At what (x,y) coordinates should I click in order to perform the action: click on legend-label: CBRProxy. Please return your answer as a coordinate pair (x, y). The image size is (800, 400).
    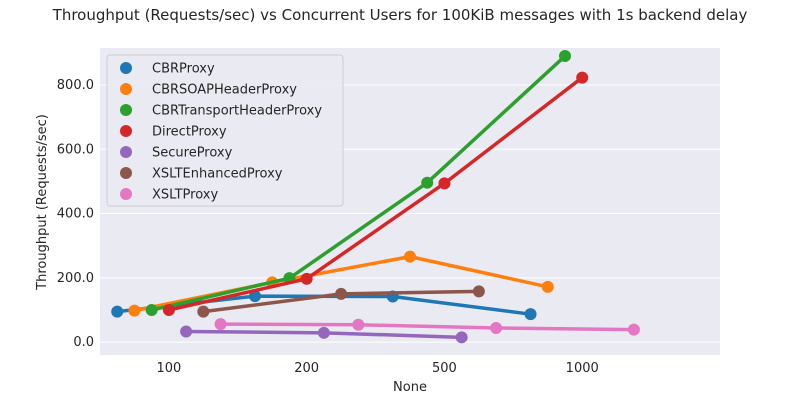
    Looking at the image, I should click on (183, 69).